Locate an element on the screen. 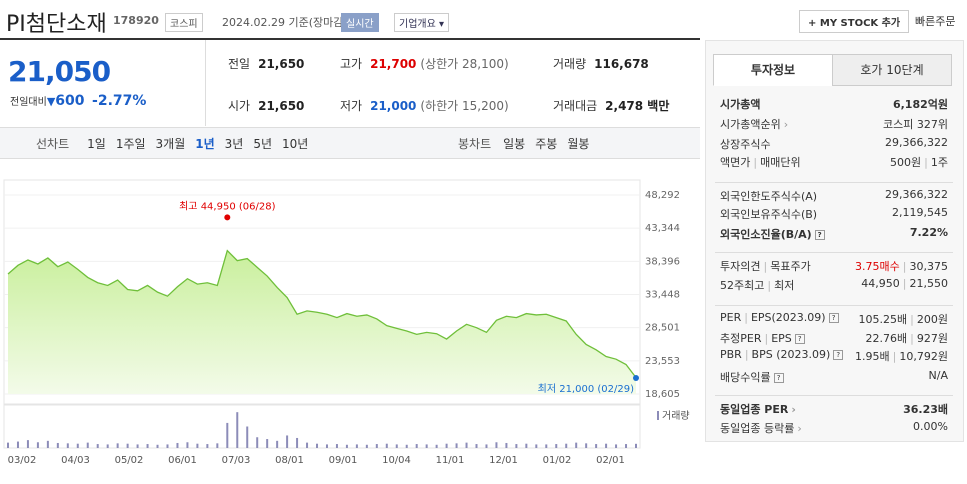 This screenshot has width=967, height=484. period-tab: 1일 is located at coordinates (96, 144).